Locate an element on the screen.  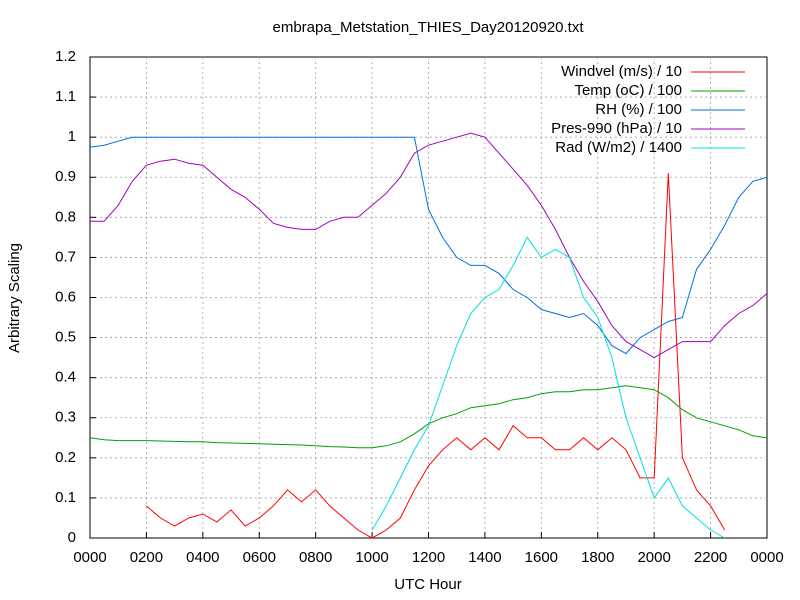
x-tick-label: 0400 is located at coordinates (202, 557).